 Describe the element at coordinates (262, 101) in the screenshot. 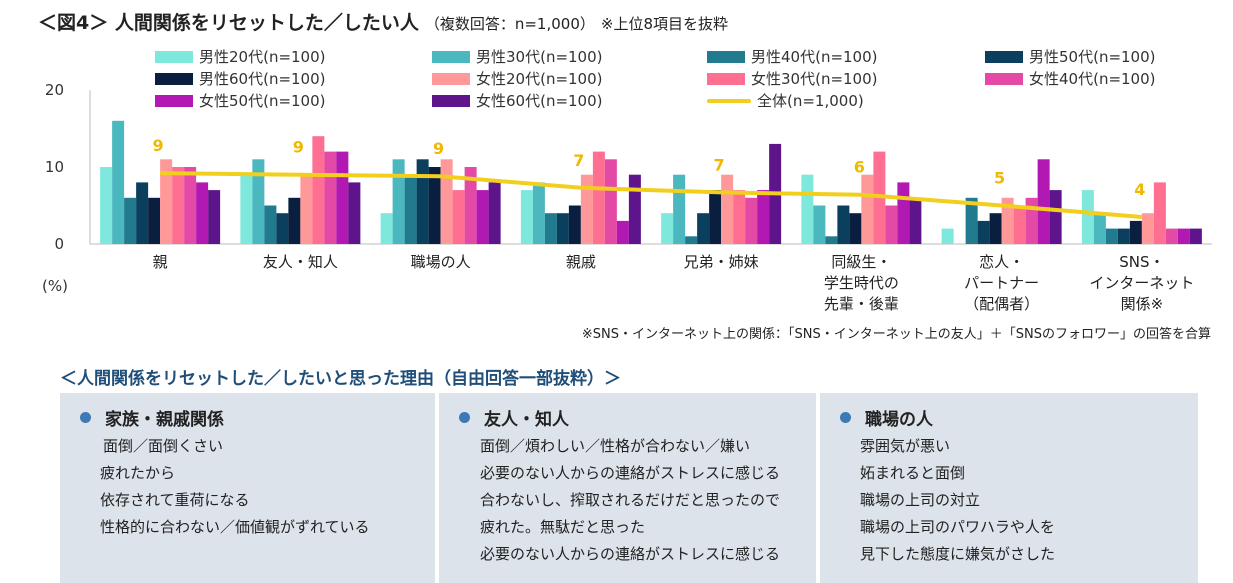

I see `legend-label: 女性50代(n=100)` at that location.